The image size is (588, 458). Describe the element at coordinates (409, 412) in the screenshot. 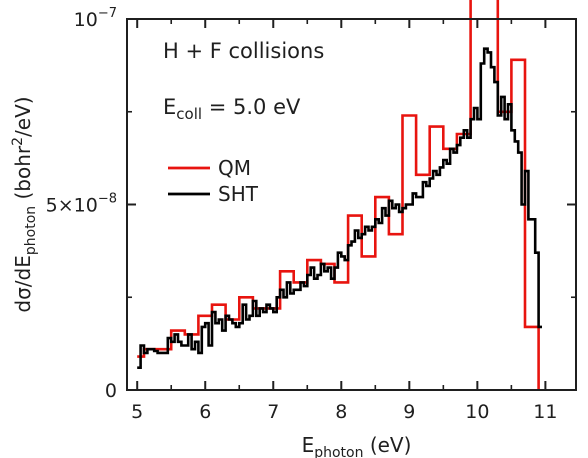

I see `x-tick-label: 9` at that location.